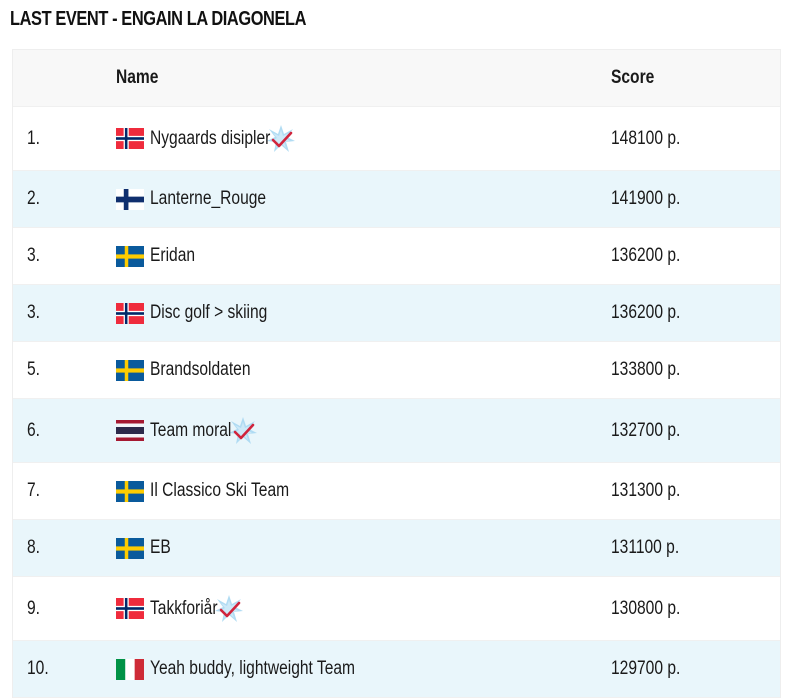  Describe the element at coordinates (34, 138) in the screenshot. I see `rank: 1.` at that location.